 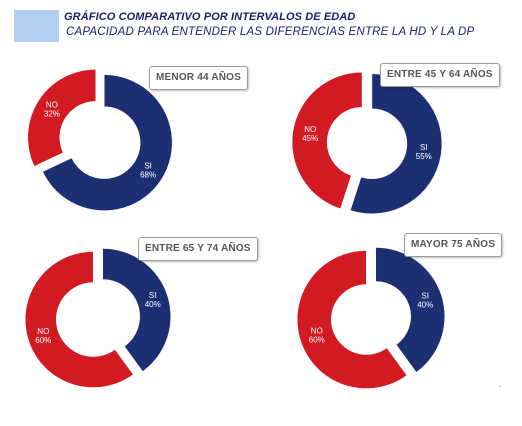 What do you see at coordinates (453, 245) in the screenshot?
I see `panel-label-mayor-75: MAYOR 75 AÑOS` at bounding box center [453, 245].